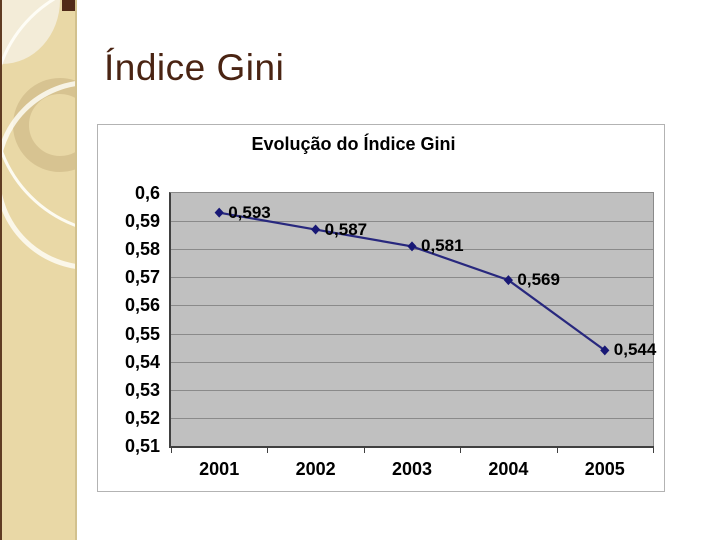 The width and height of the screenshot is (720, 540). What do you see at coordinates (142, 333) in the screenshot?
I see `y-axis-tick-label: 0,55` at bounding box center [142, 333].